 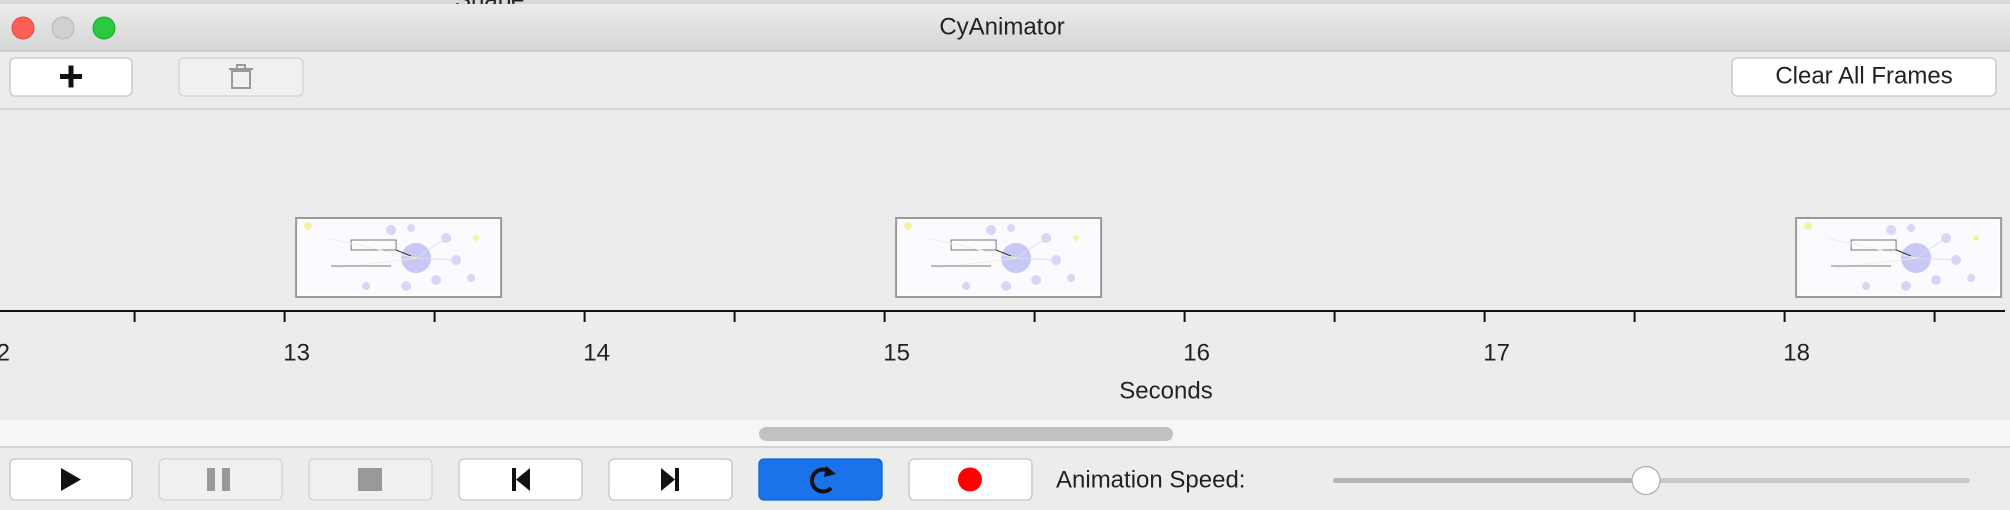 What do you see at coordinates (670, 479) in the screenshot?
I see `last-frame-button` at bounding box center [670, 479].